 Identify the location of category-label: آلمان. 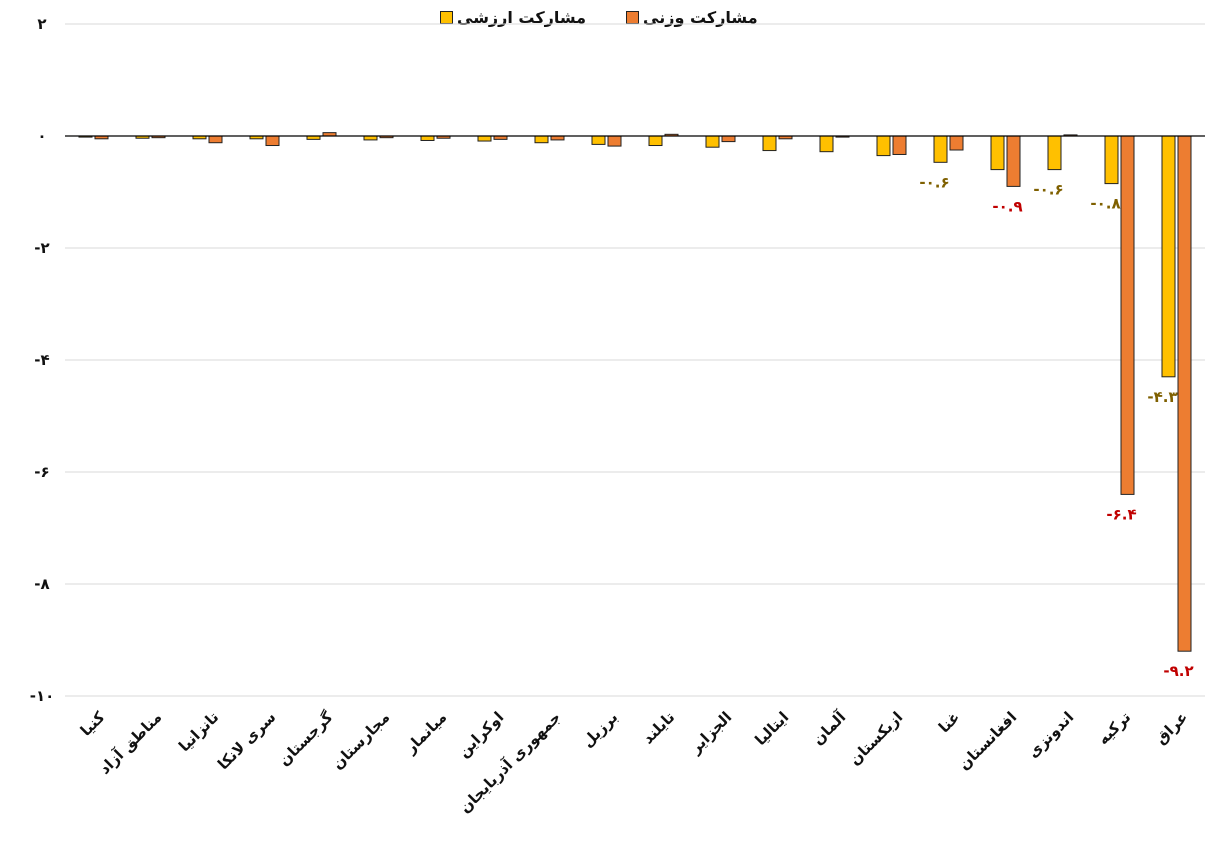
(829, 727).